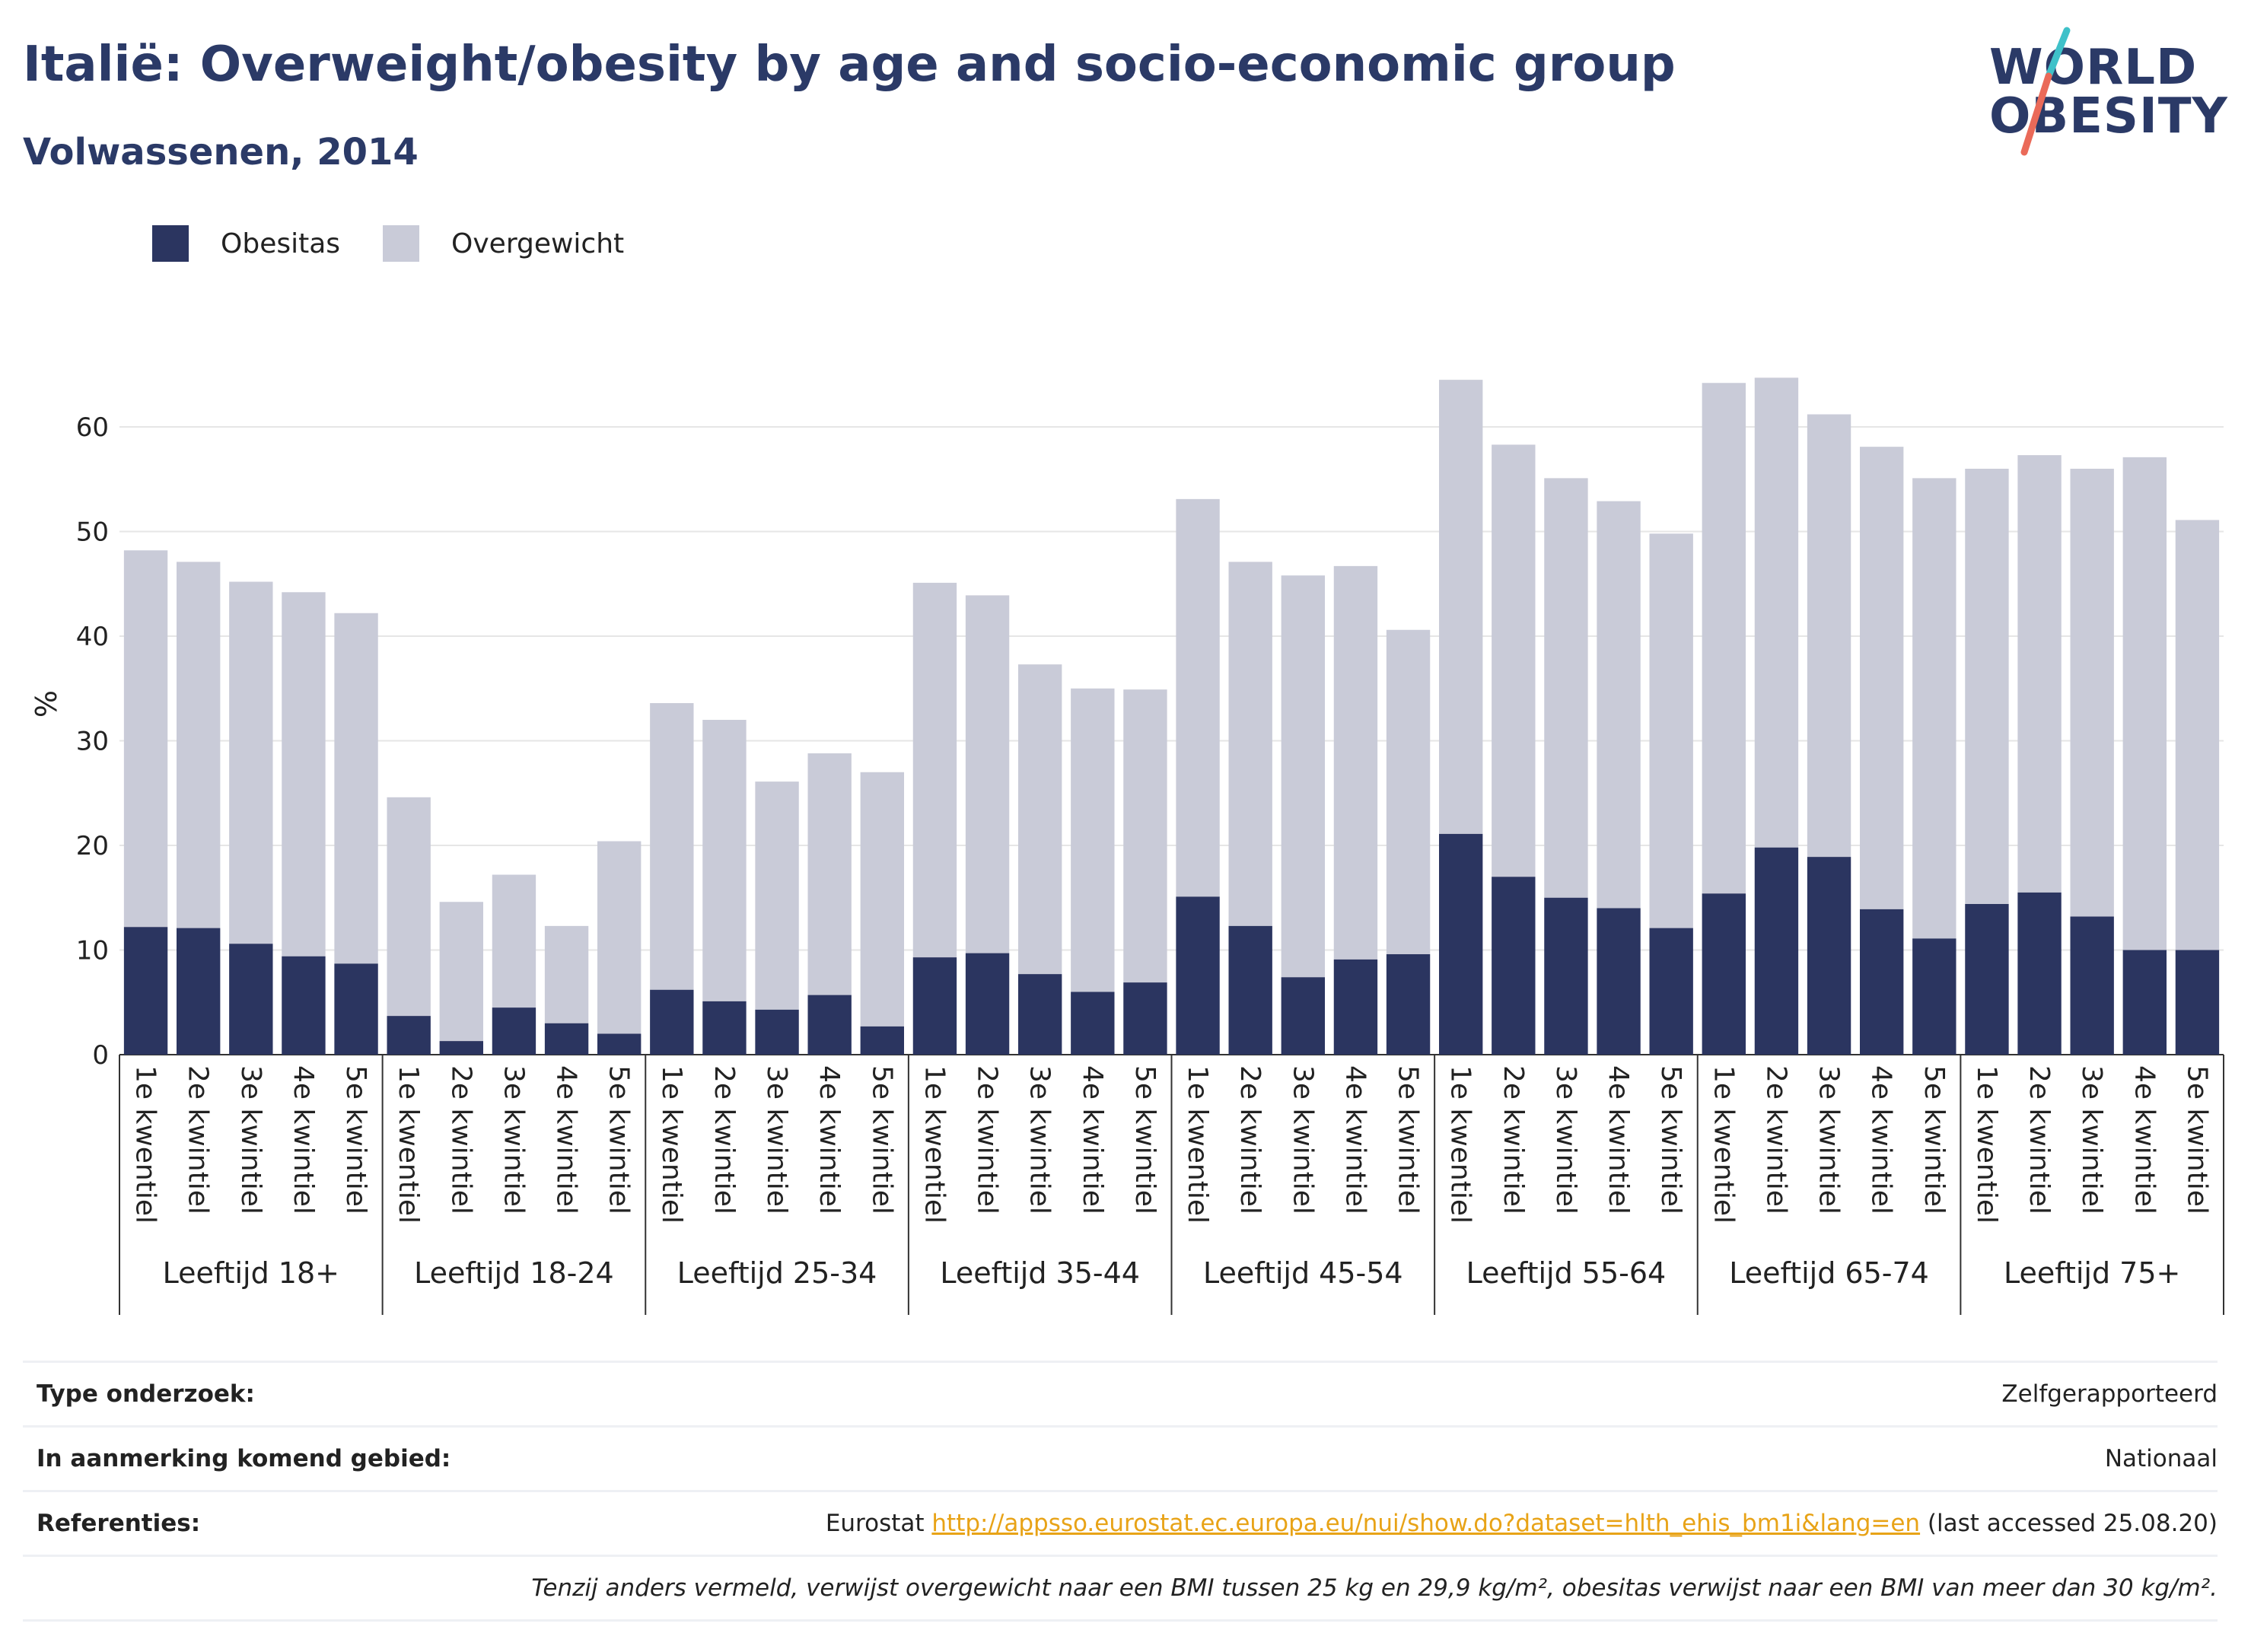 The width and height of the screenshot is (2251, 1652). I want to click on legend-swatch-overgewicht, so click(401, 244).